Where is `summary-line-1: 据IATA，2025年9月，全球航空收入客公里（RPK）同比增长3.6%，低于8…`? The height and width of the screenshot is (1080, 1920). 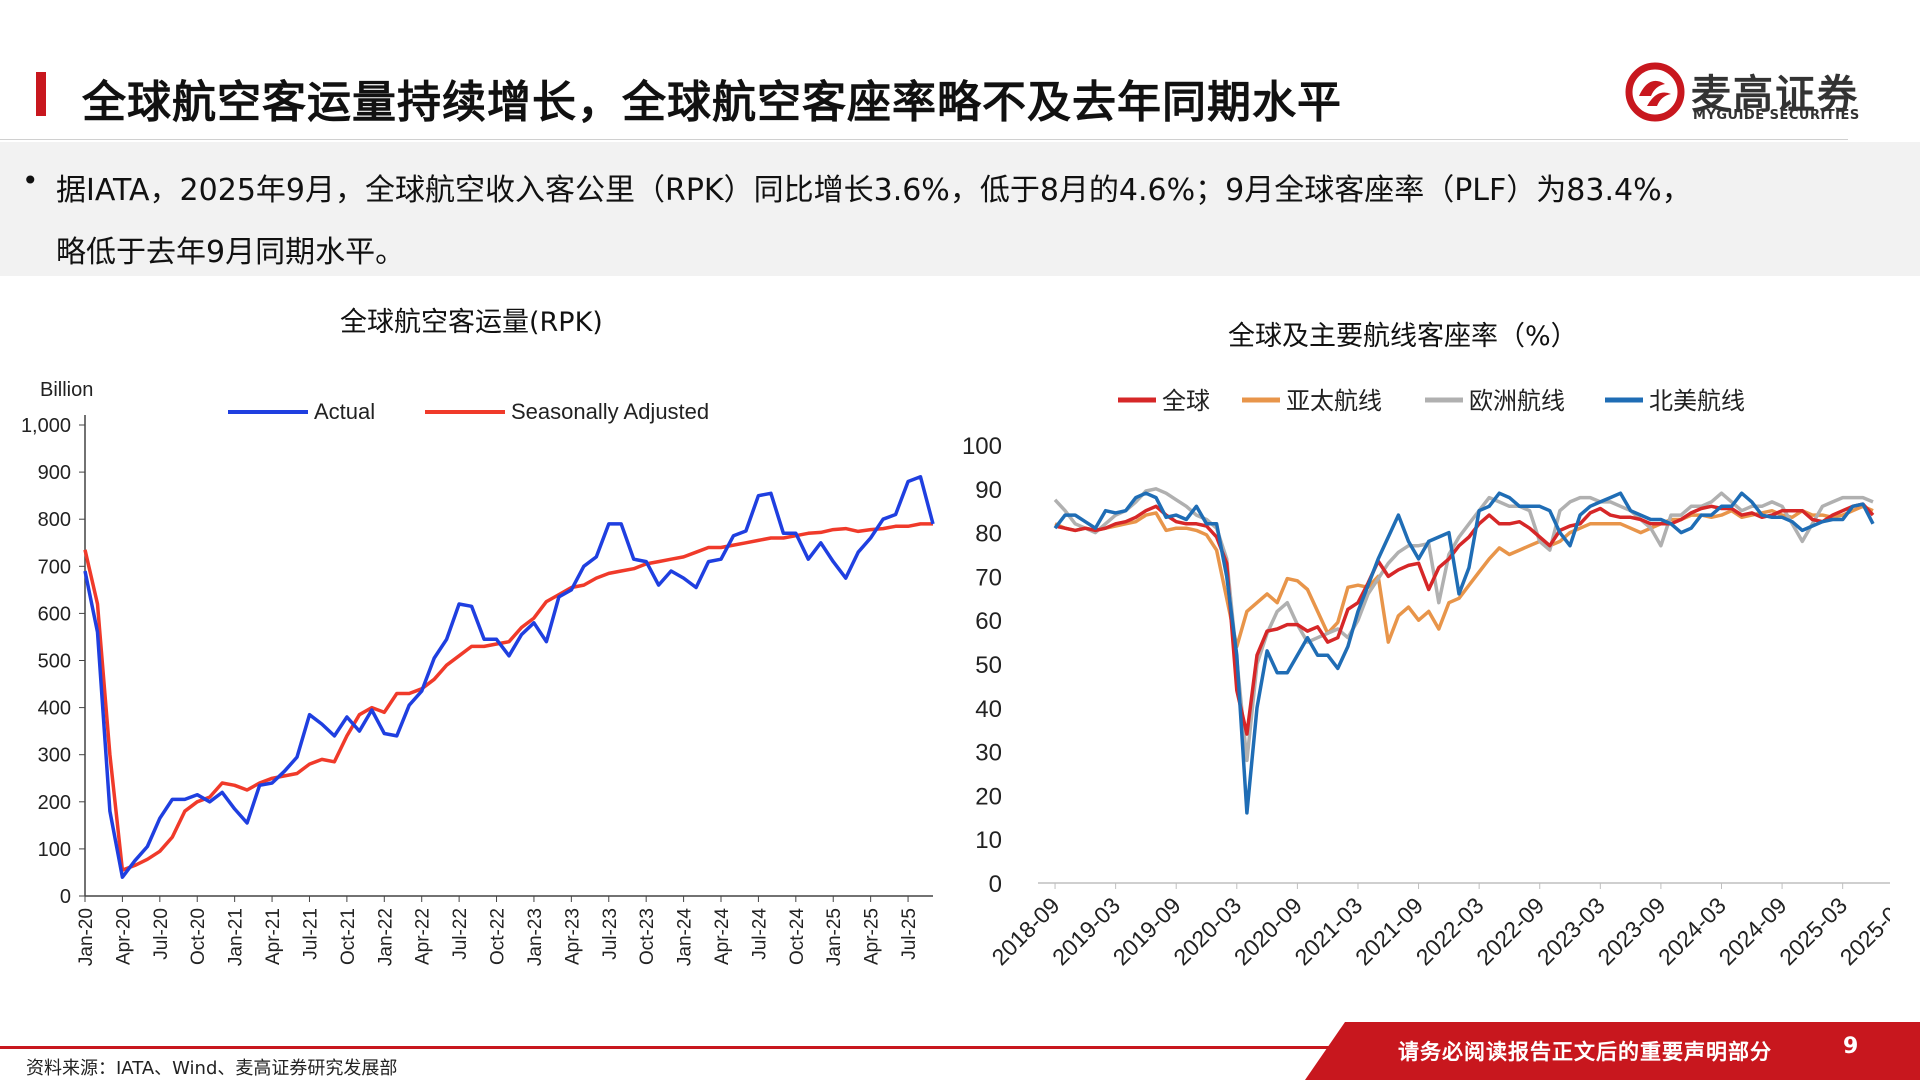 summary-line-1: 据IATA，2025年9月，全球航空收入客公里（RPK）同比增长3.6%，低于8… is located at coordinates (874, 190).